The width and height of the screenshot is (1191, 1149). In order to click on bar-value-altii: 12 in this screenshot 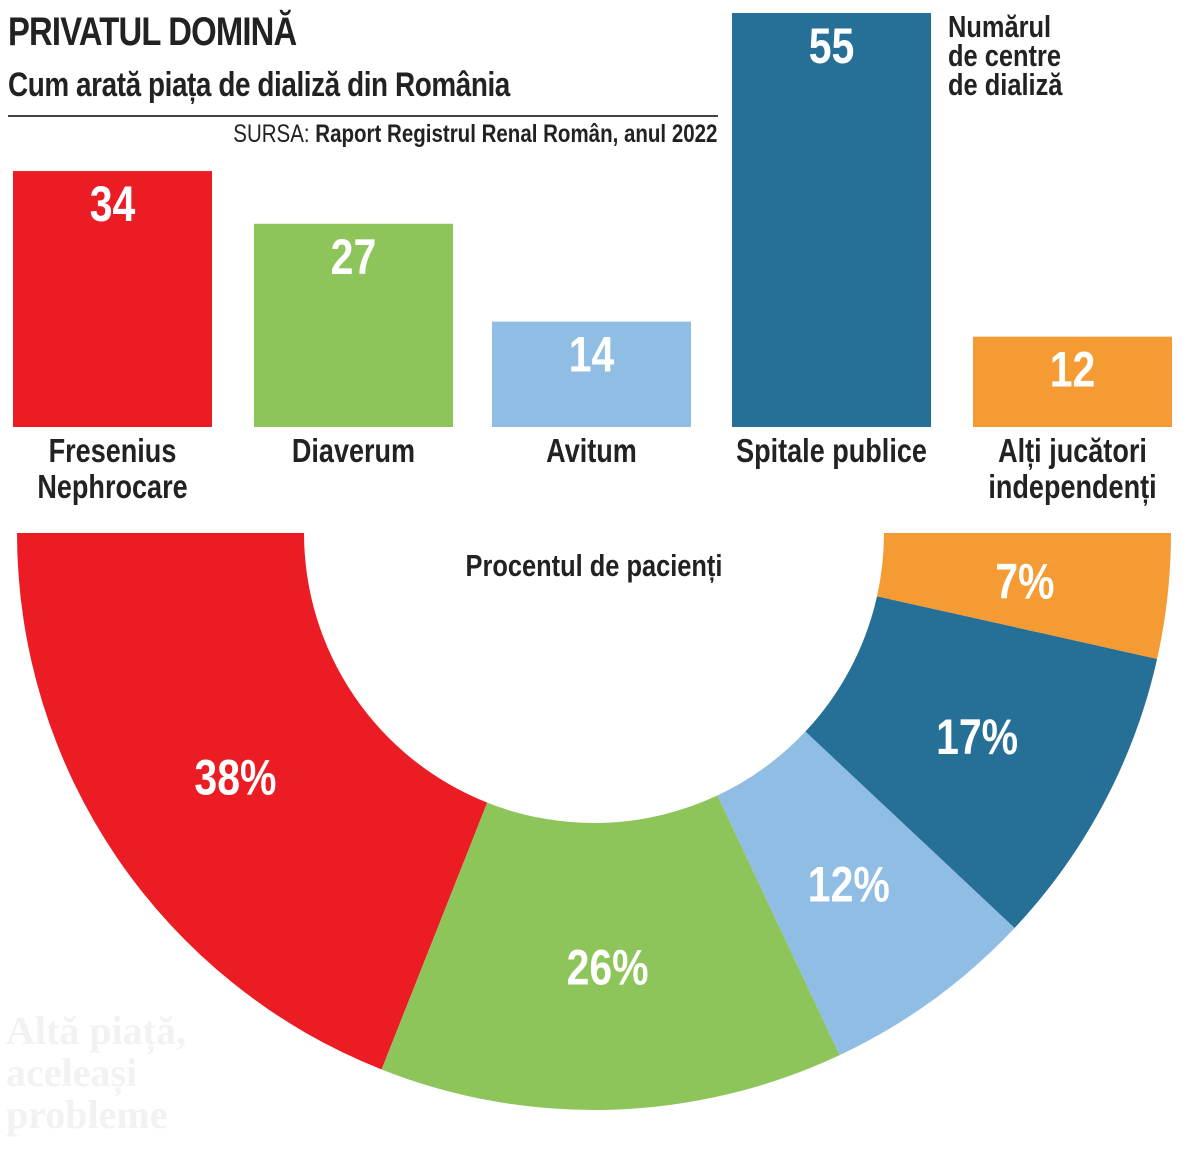, I will do `click(1073, 370)`.